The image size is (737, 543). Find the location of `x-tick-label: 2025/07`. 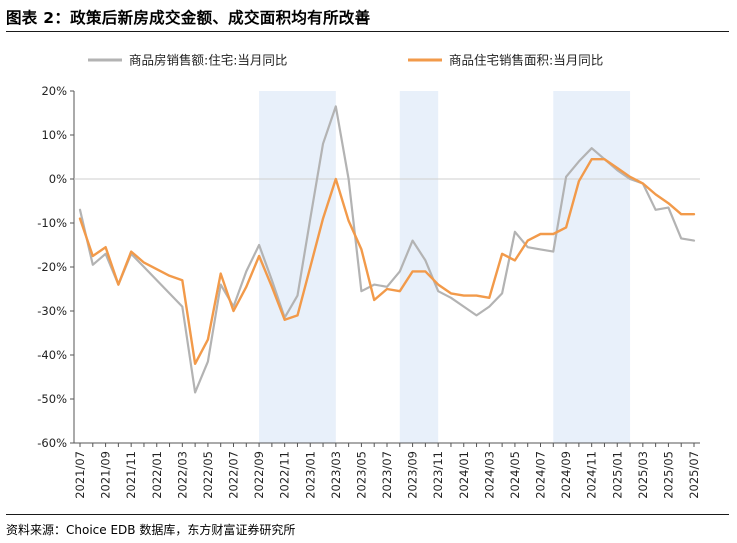

x-tick-label: 2025/07 is located at coordinates (694, 475).